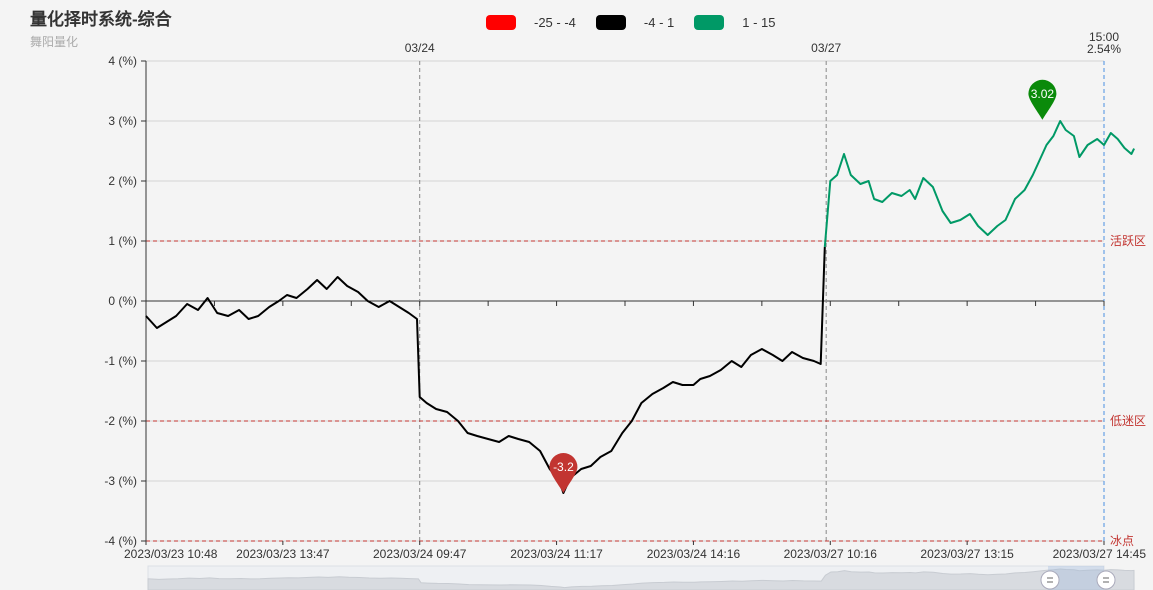  Describe the element at coordinates (420, 48) in the screenshot. I see `day-marker-label: 03/24` at that location.